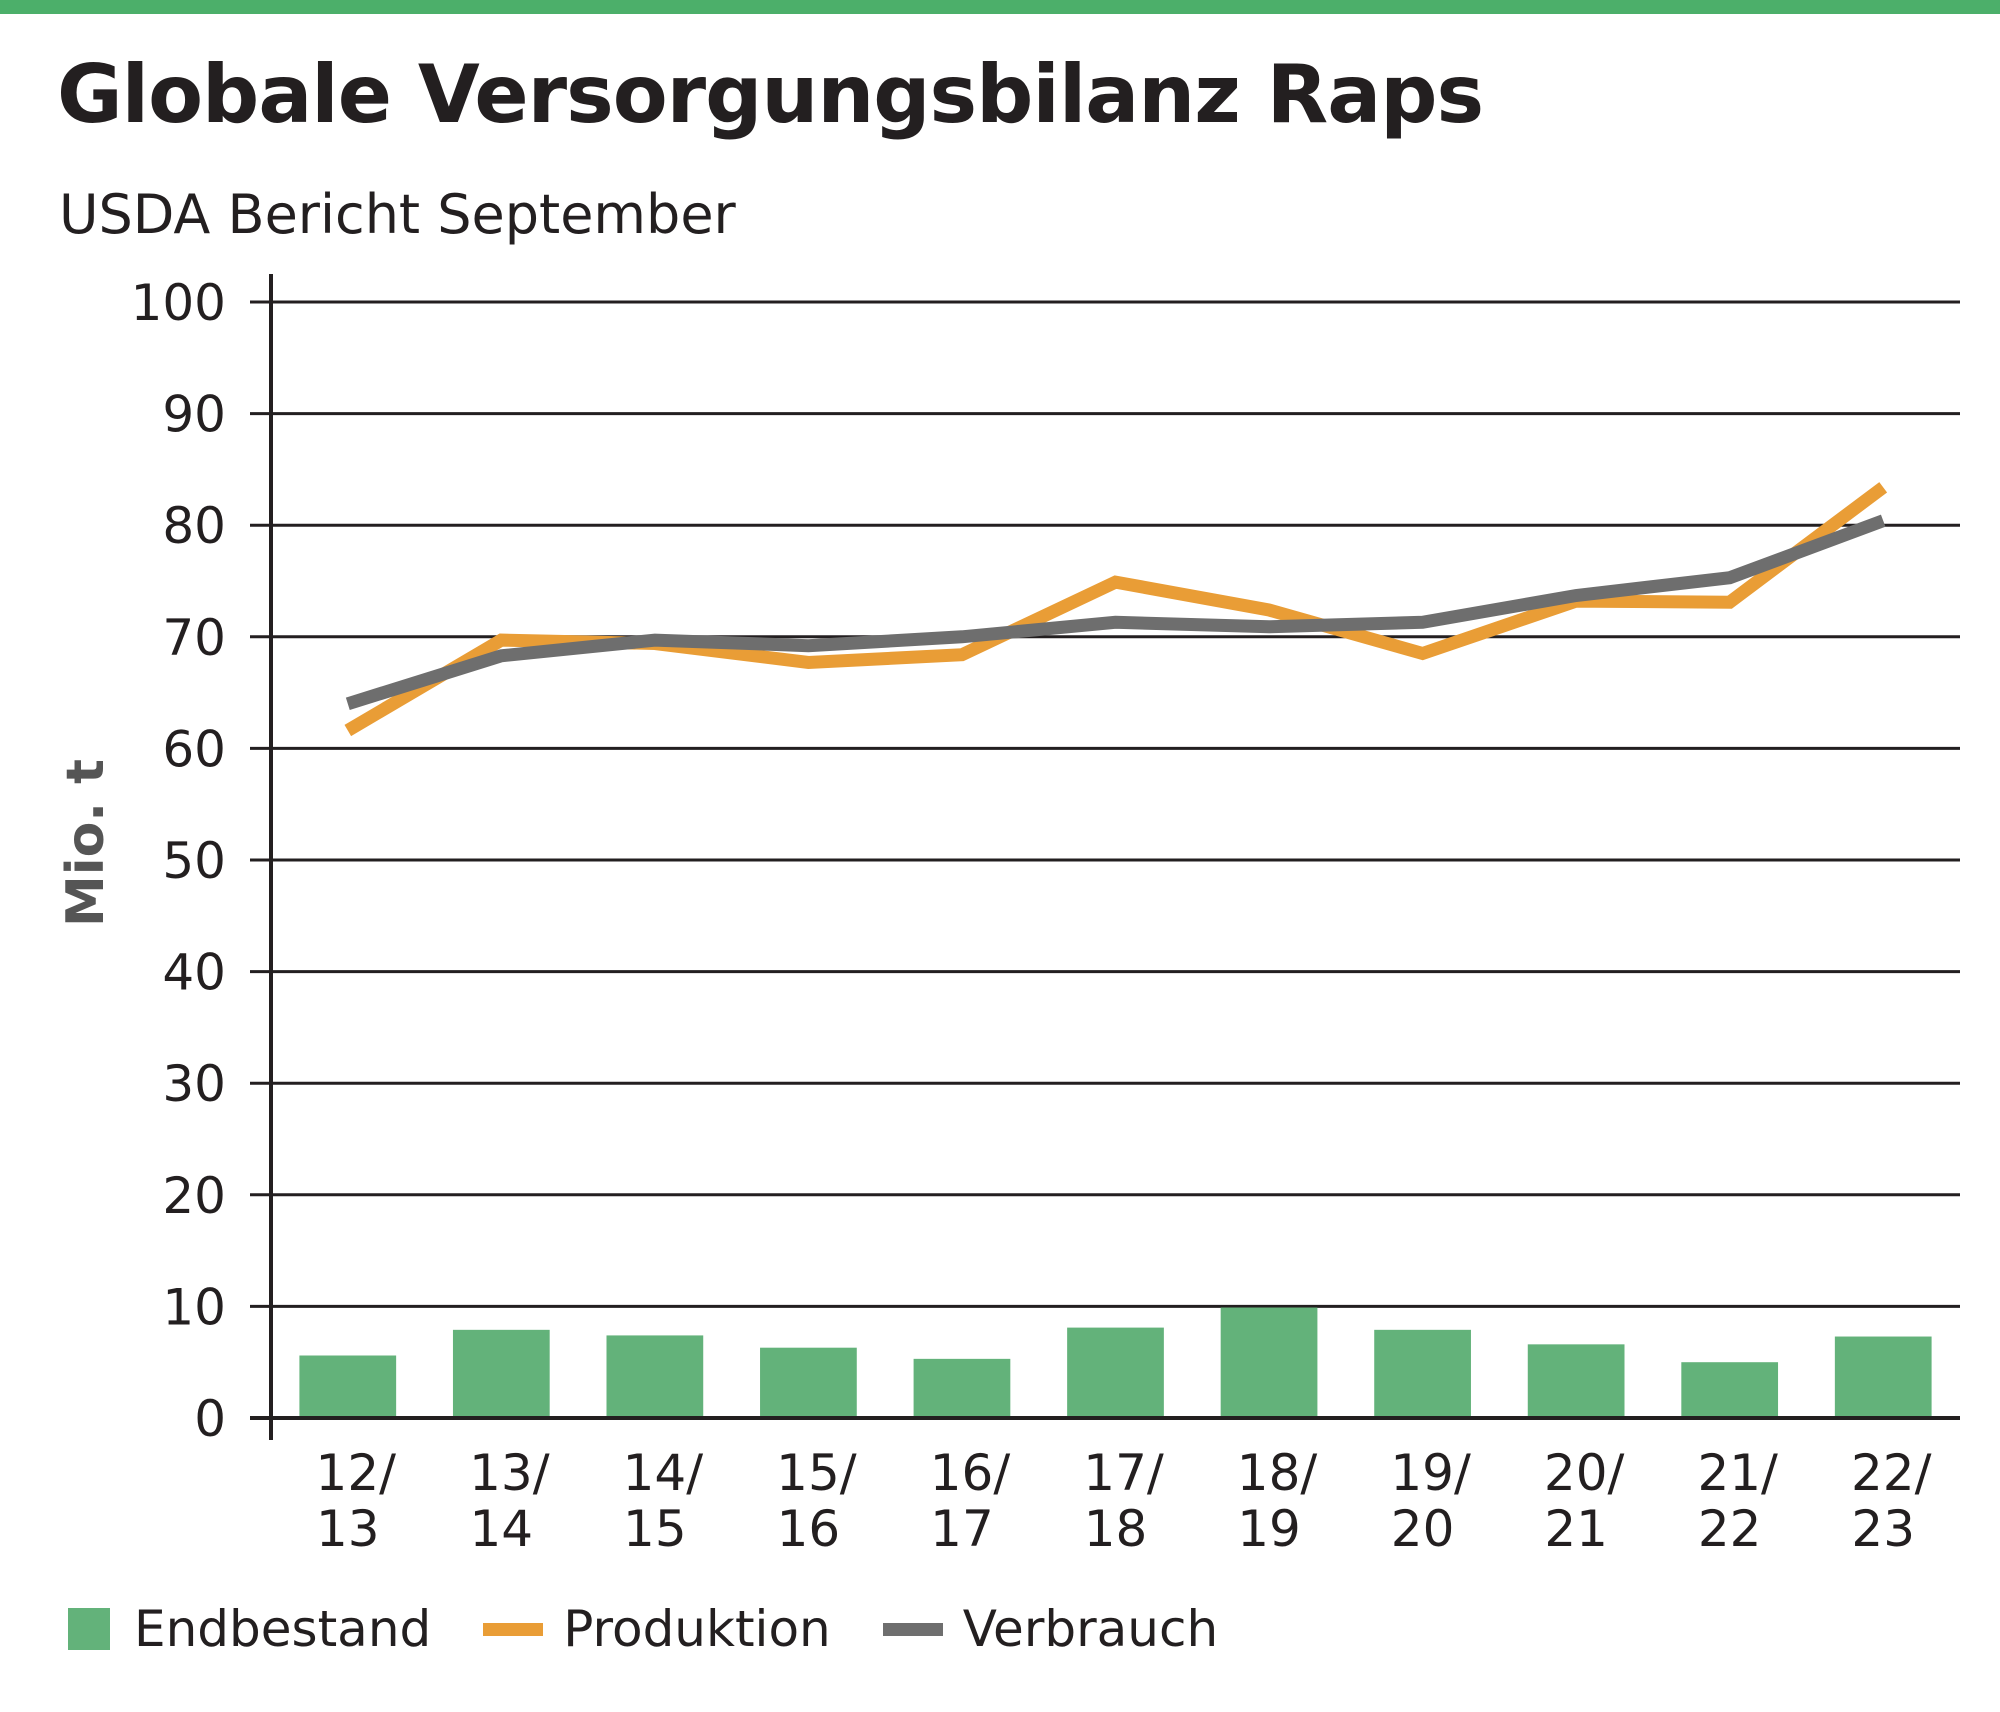 The image size is (2000, 1712). Describe the element at coordinates (912, 1629) in the screenshot. I see `legend-swatch-verbrauch` at that location.